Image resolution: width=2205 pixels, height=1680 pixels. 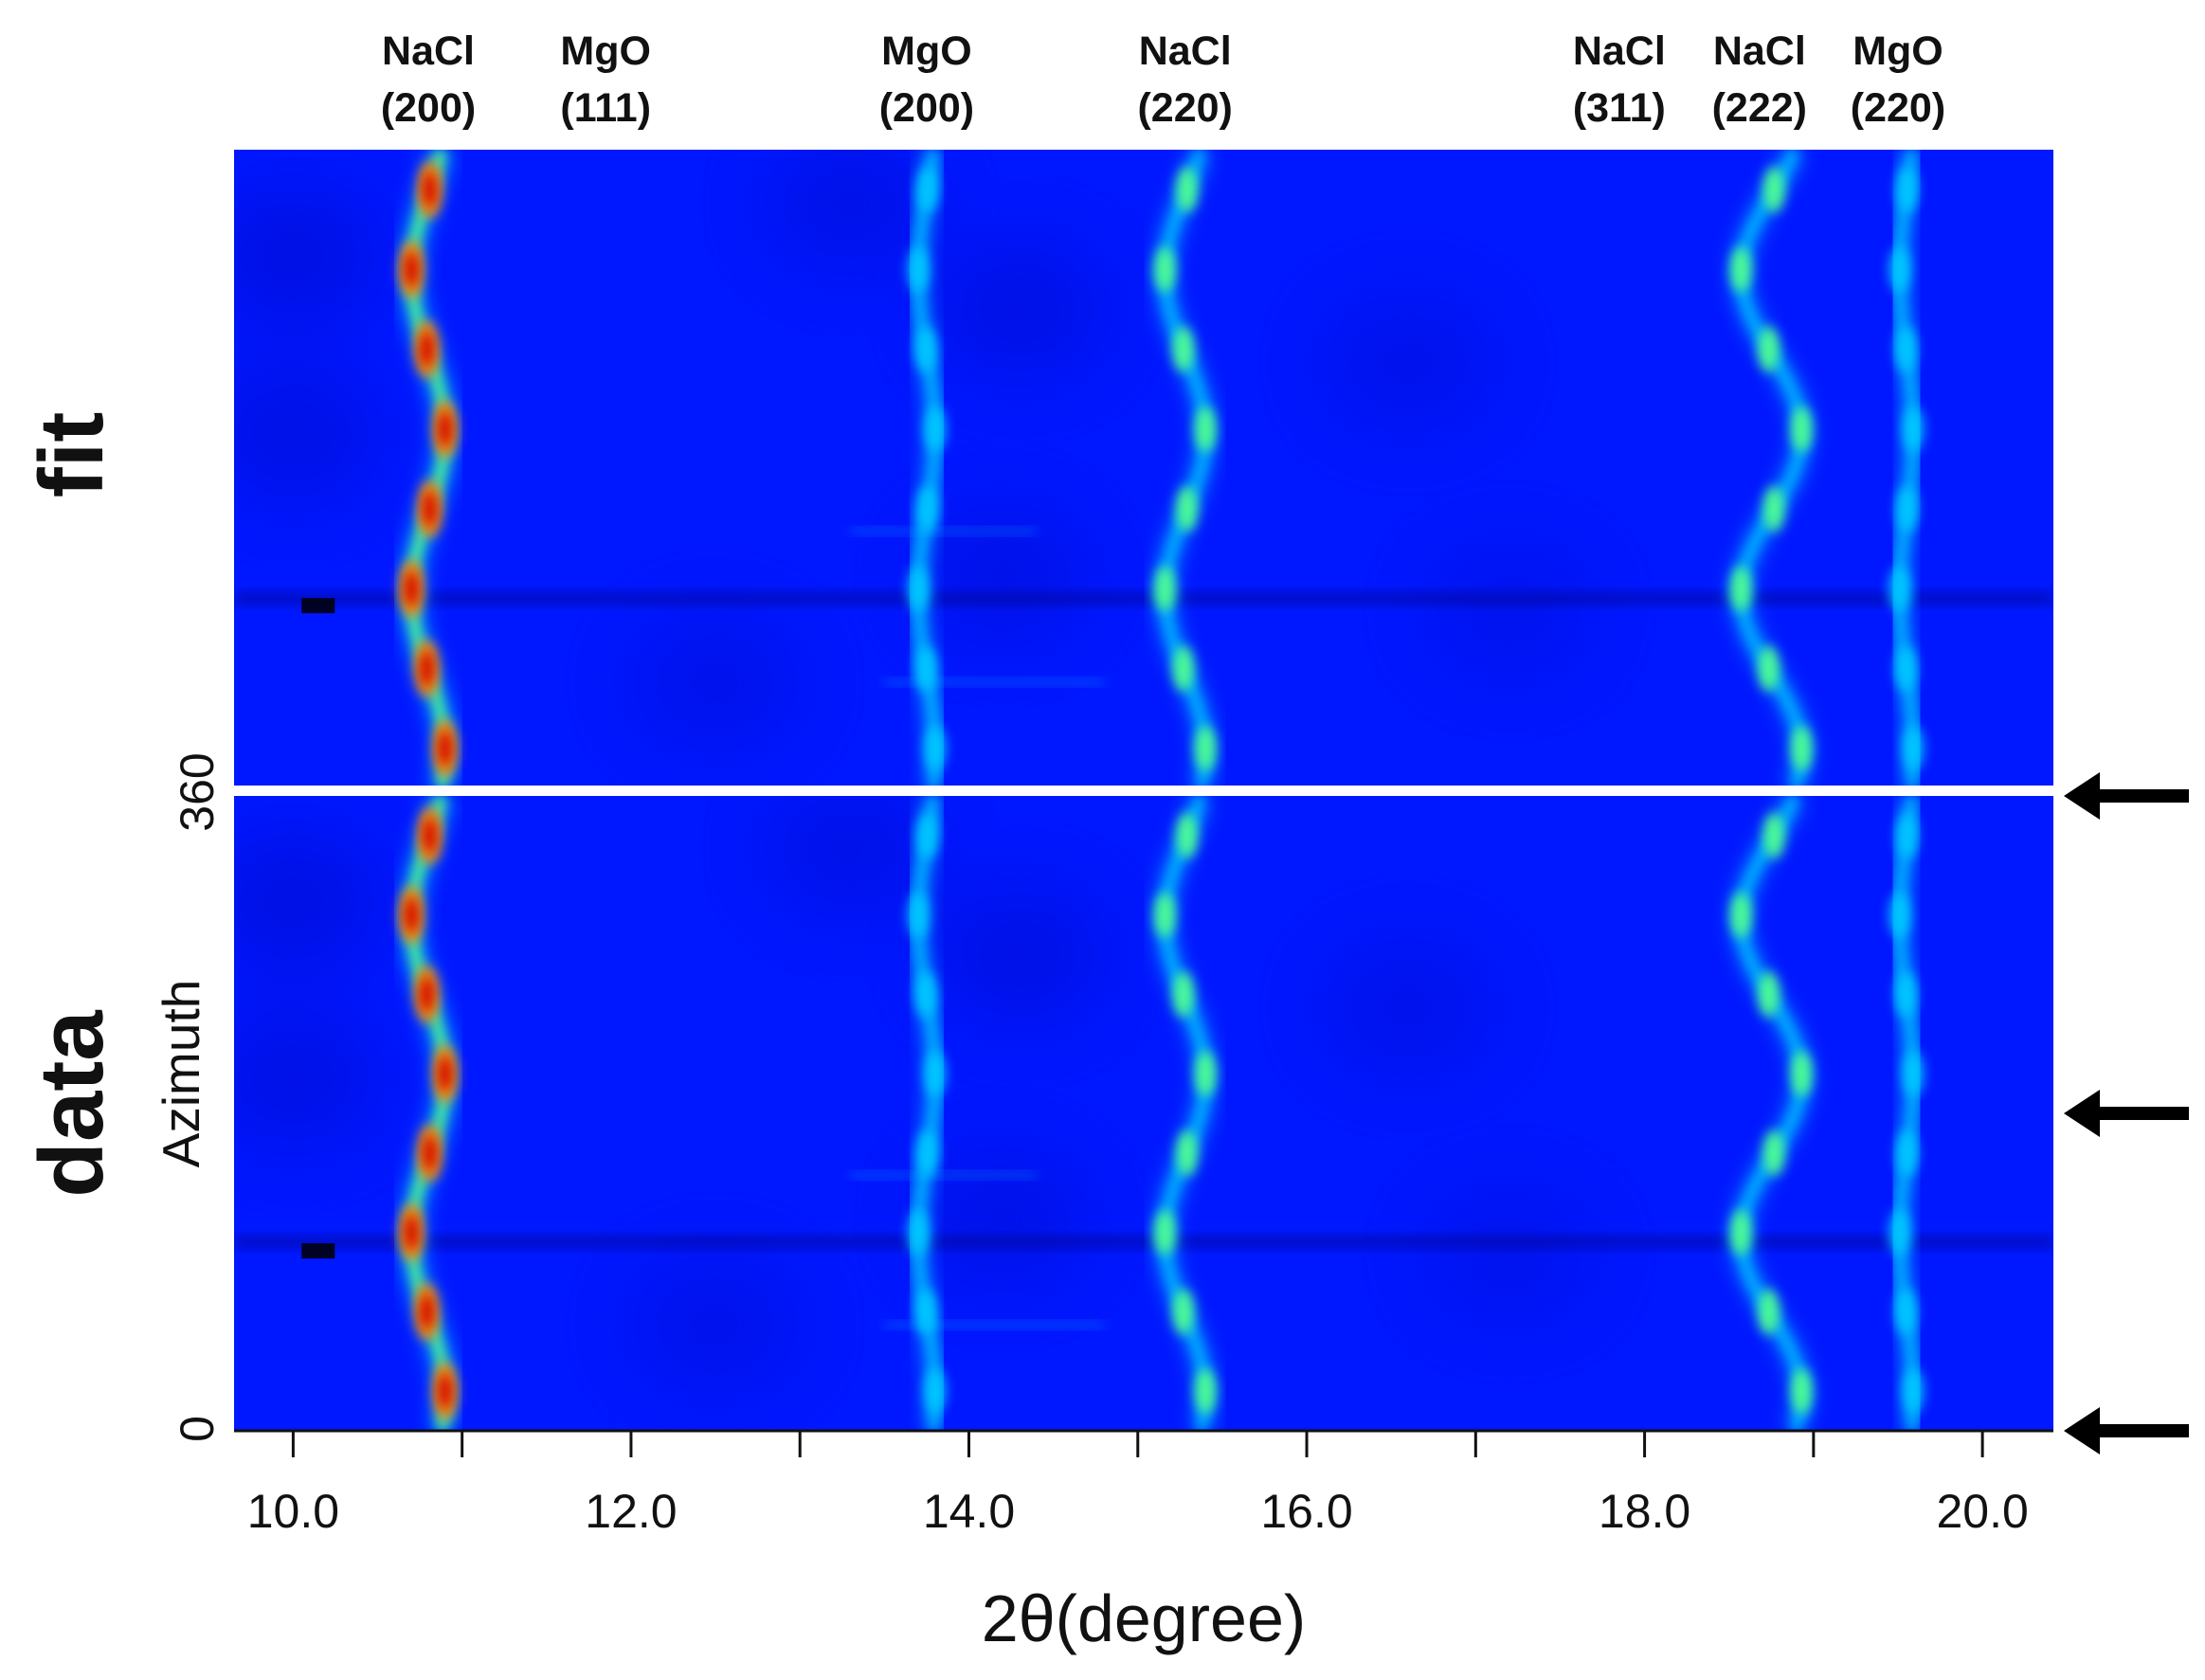 I want to click on peak-label-hkl-5: (222), so click(x=1759, y=108).